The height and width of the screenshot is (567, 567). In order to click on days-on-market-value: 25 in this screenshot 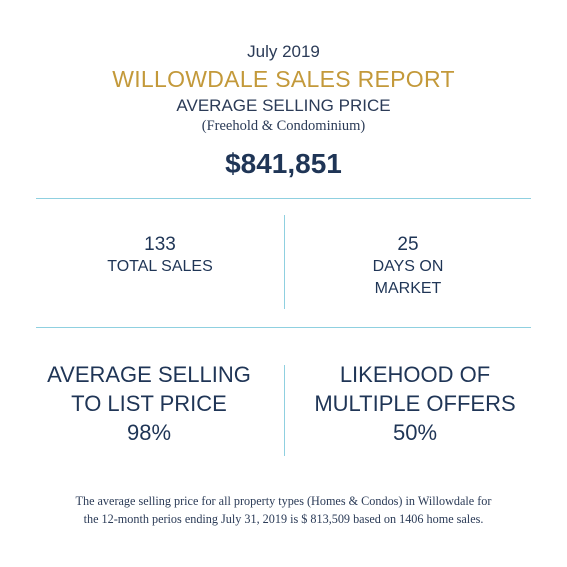, I will do `click(408, 244)`.